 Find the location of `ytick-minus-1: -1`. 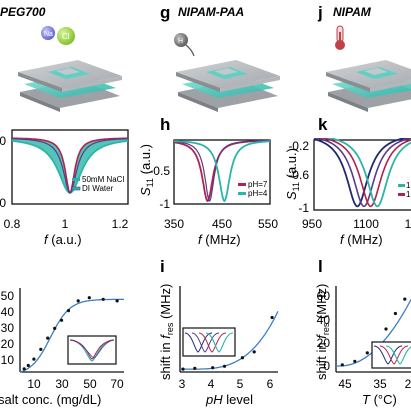

ytick-minus-1: -1 is located at coordinates (303, 208).